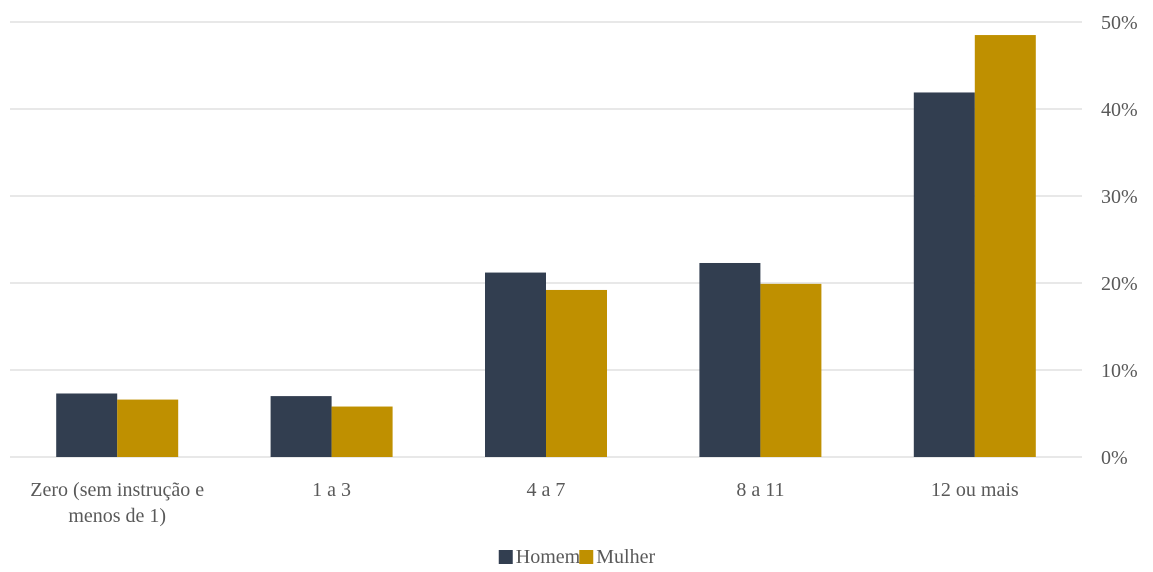  What do you see at coordinates (117, 503) in the screenshot?
I see `x-category-label: Zero (sem instrução e menos de 1)` at bounding box center [117, 503].